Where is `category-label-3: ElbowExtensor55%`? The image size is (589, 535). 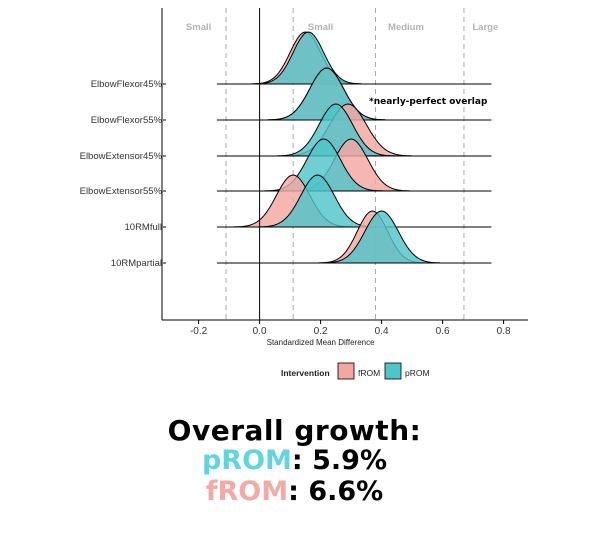
category-label-3: ElbowExtensor55% is located at coordinates (121, 191).